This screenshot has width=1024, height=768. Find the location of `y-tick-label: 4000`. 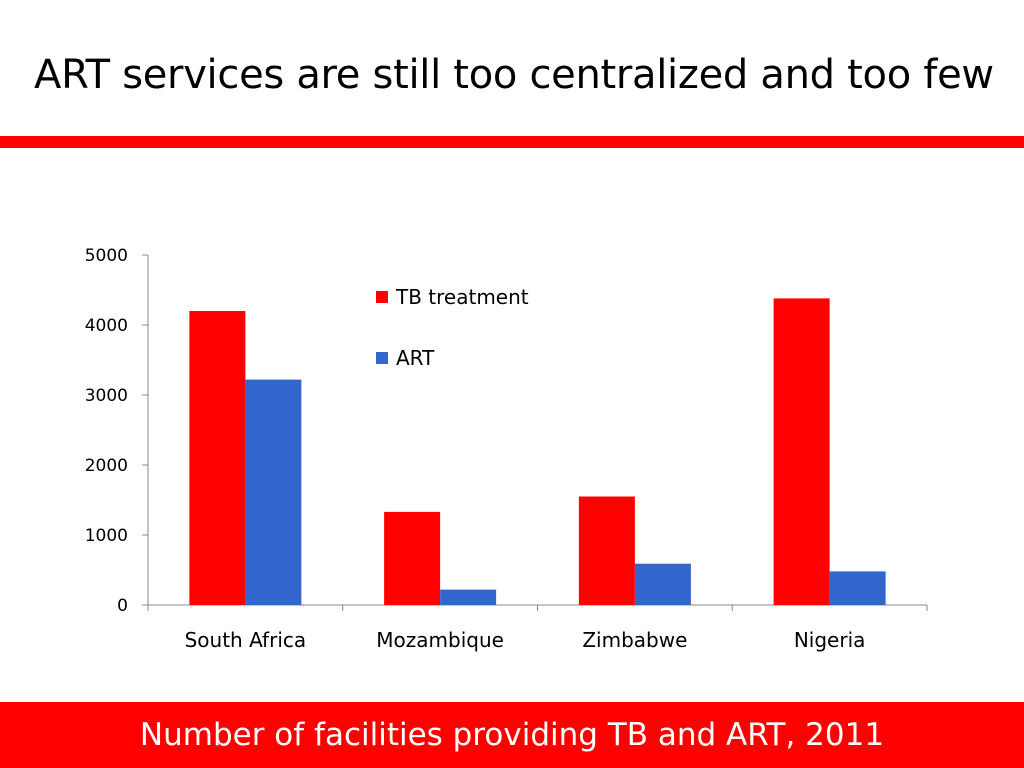

y-tick-label: 4000 is located at coordinates (106, 326).